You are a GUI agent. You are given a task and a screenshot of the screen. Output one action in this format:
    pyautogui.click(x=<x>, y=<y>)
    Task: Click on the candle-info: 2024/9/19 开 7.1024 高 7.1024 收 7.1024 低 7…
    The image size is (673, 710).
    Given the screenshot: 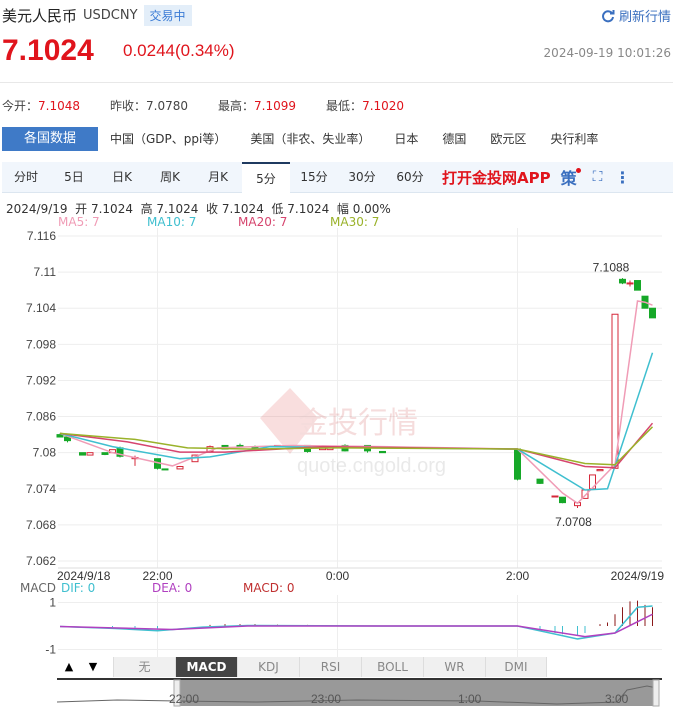 What is the action you would take?
    pyautogui.click(x=198, y=209)
    